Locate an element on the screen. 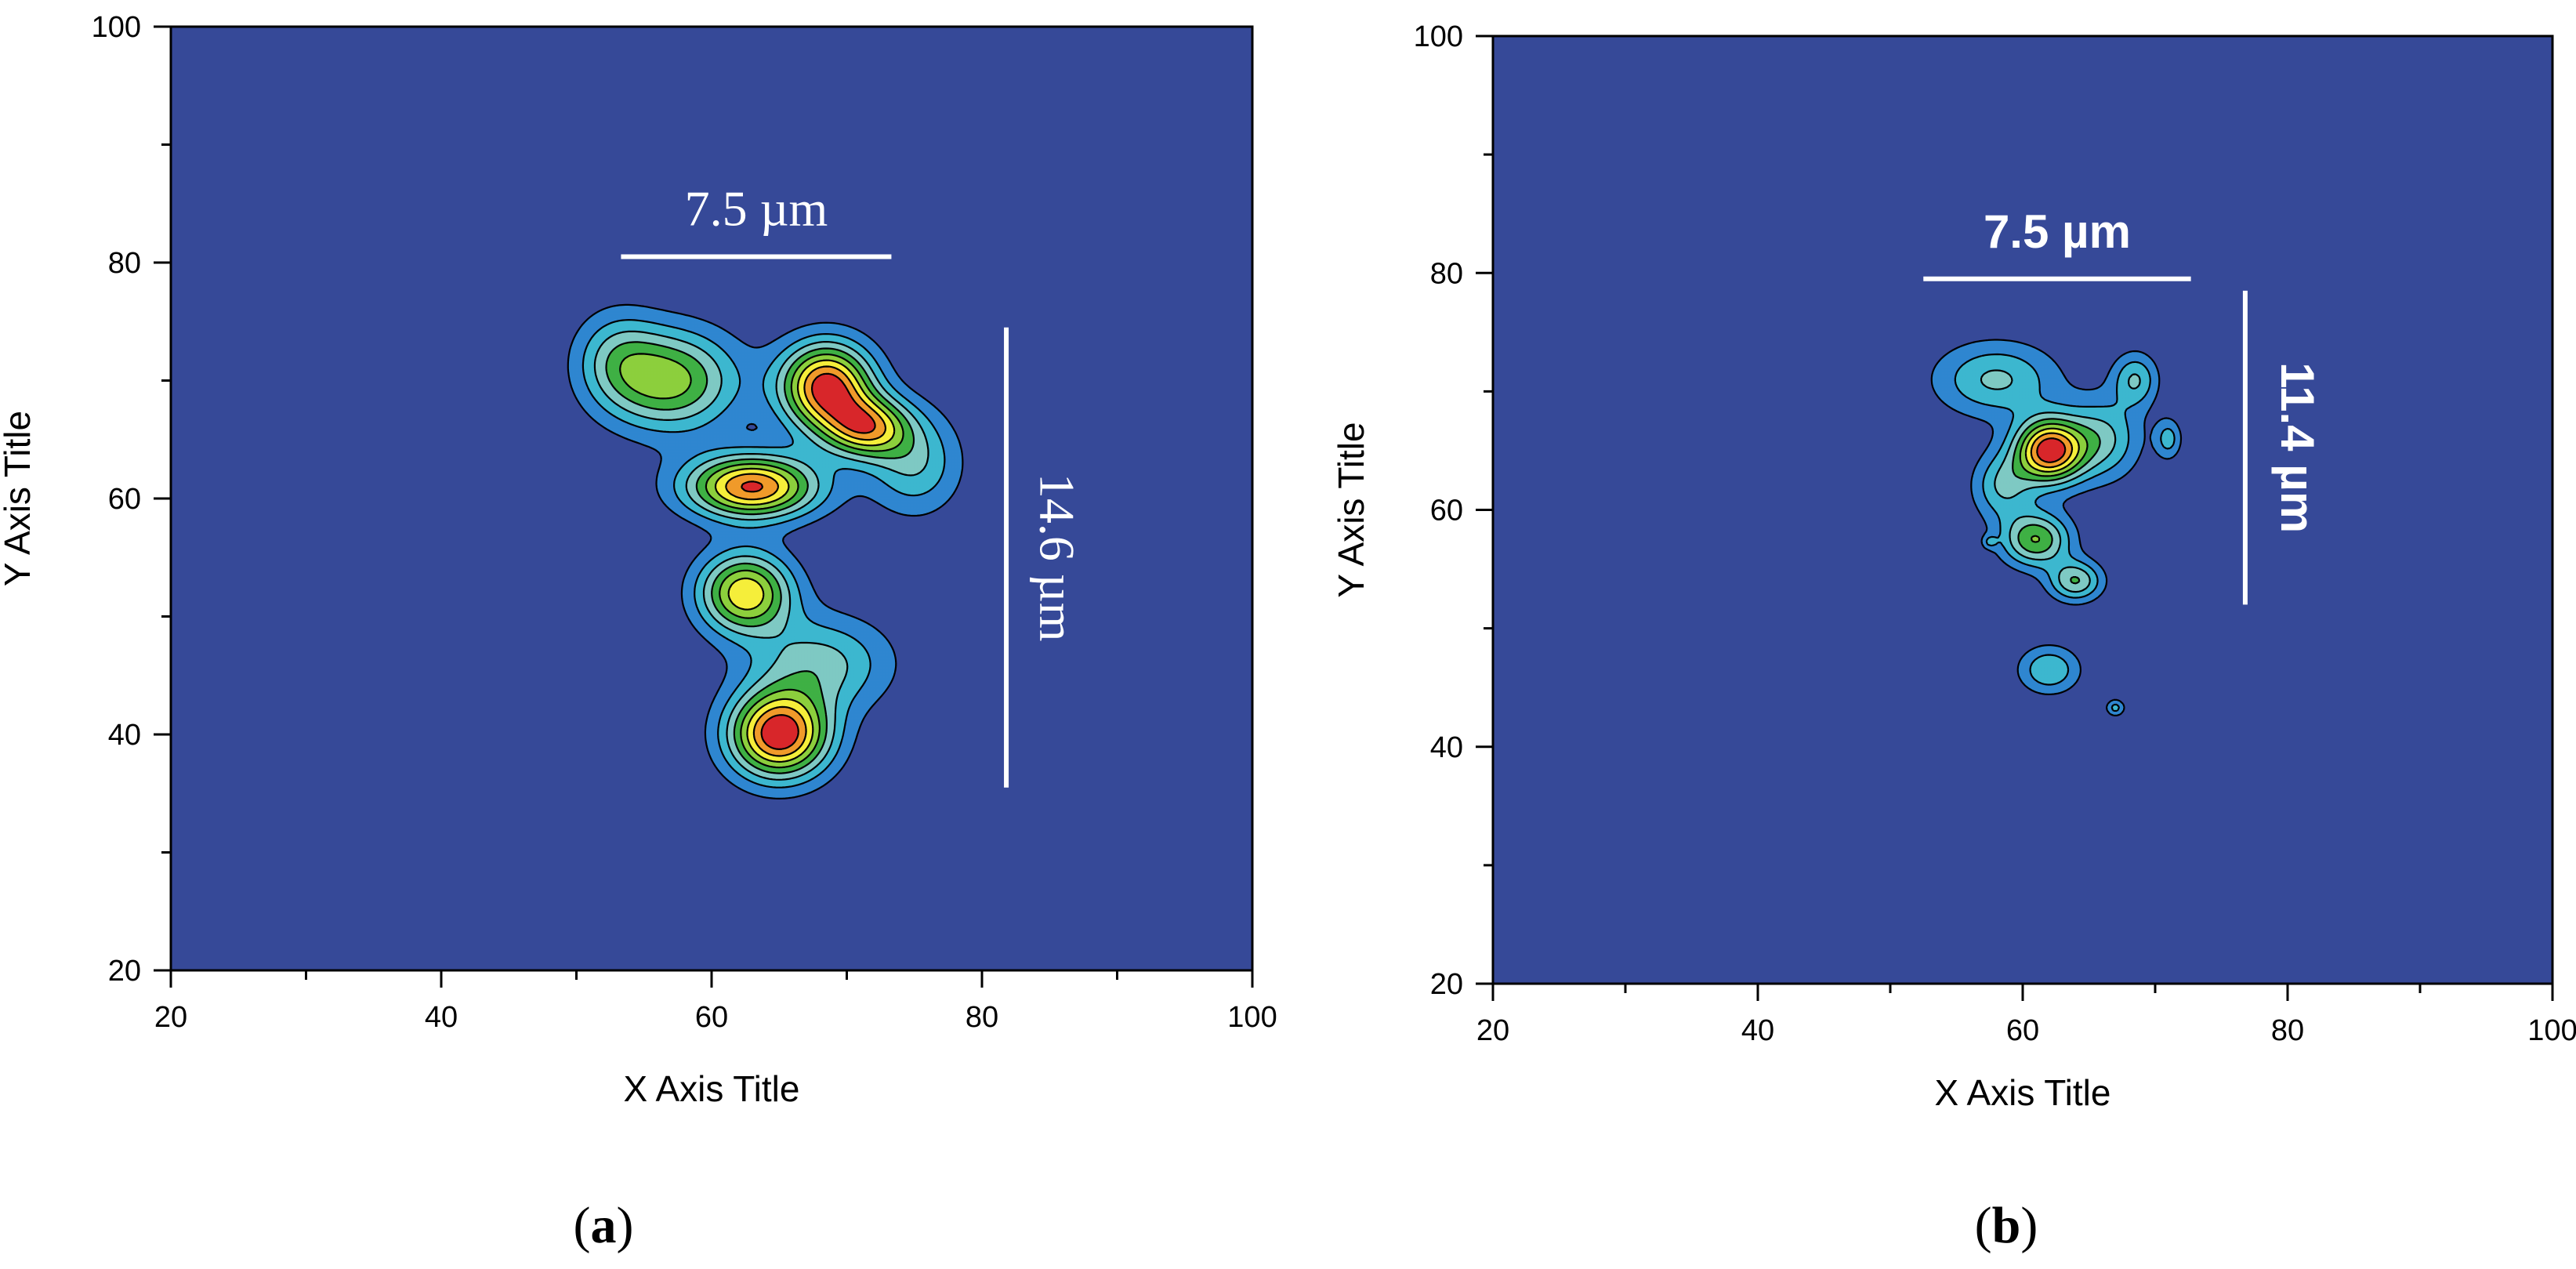  scalebar-vertical-label: 14.6 µm is located at coordinates (1057, 557).